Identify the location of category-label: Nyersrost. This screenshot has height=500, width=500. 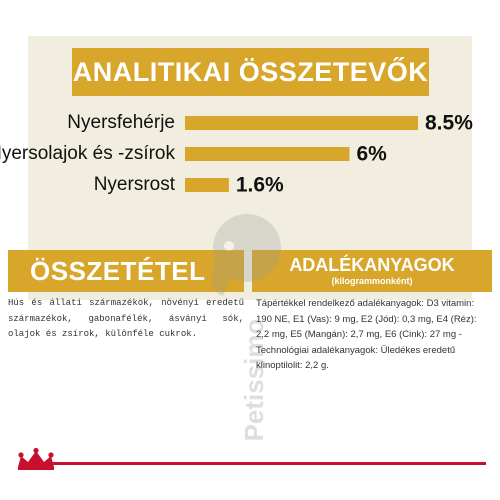
(135, 184).